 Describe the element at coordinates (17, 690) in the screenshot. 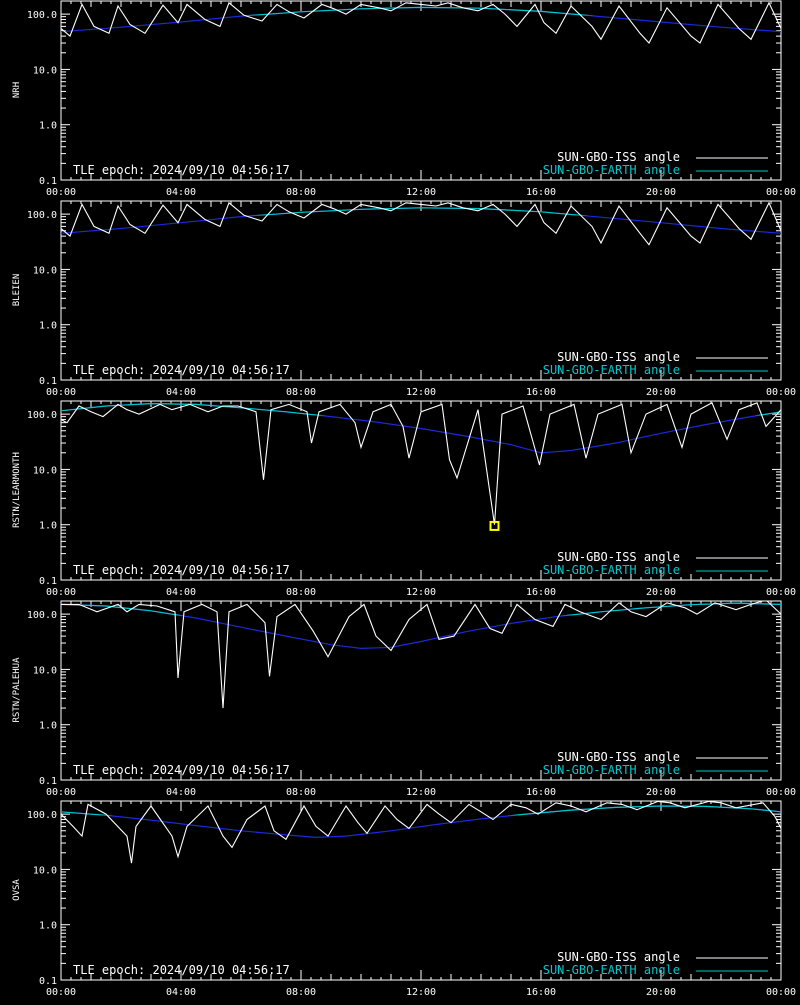

I see `y-axis-label: RSTN/PALEHUA` at that location.